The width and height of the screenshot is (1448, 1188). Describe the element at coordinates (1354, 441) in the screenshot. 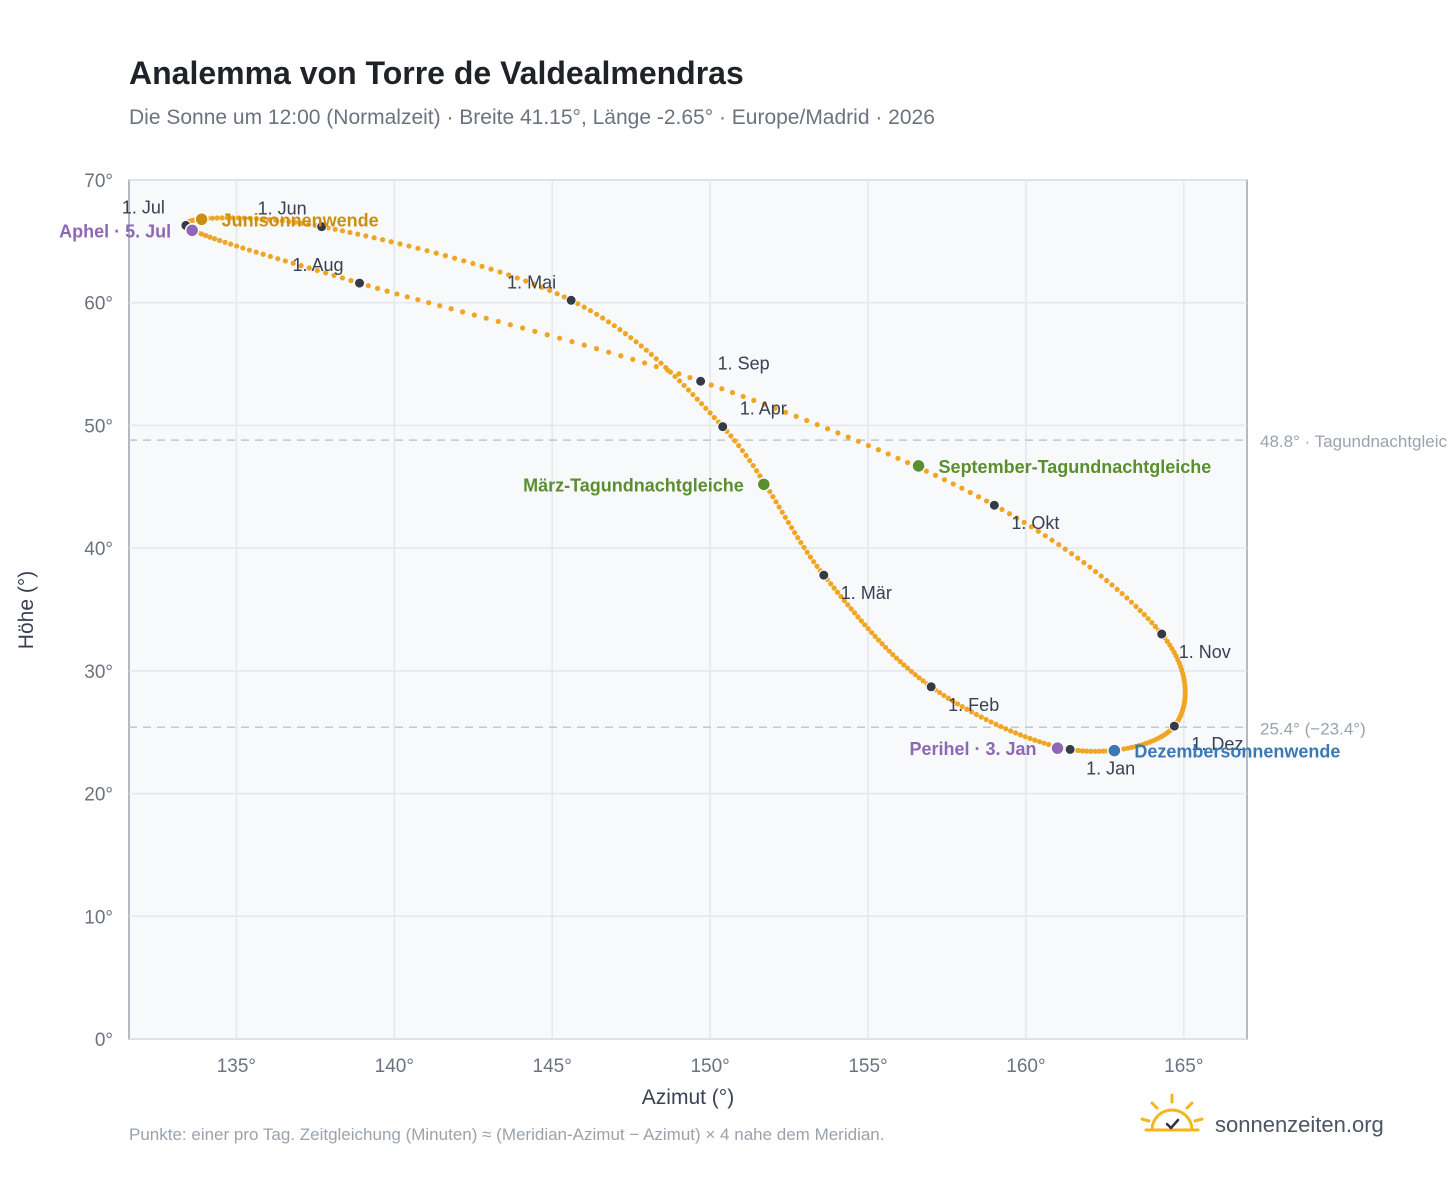

I see `reference-line-label: 48.8° · Tagundnachtgleiche` at that location.